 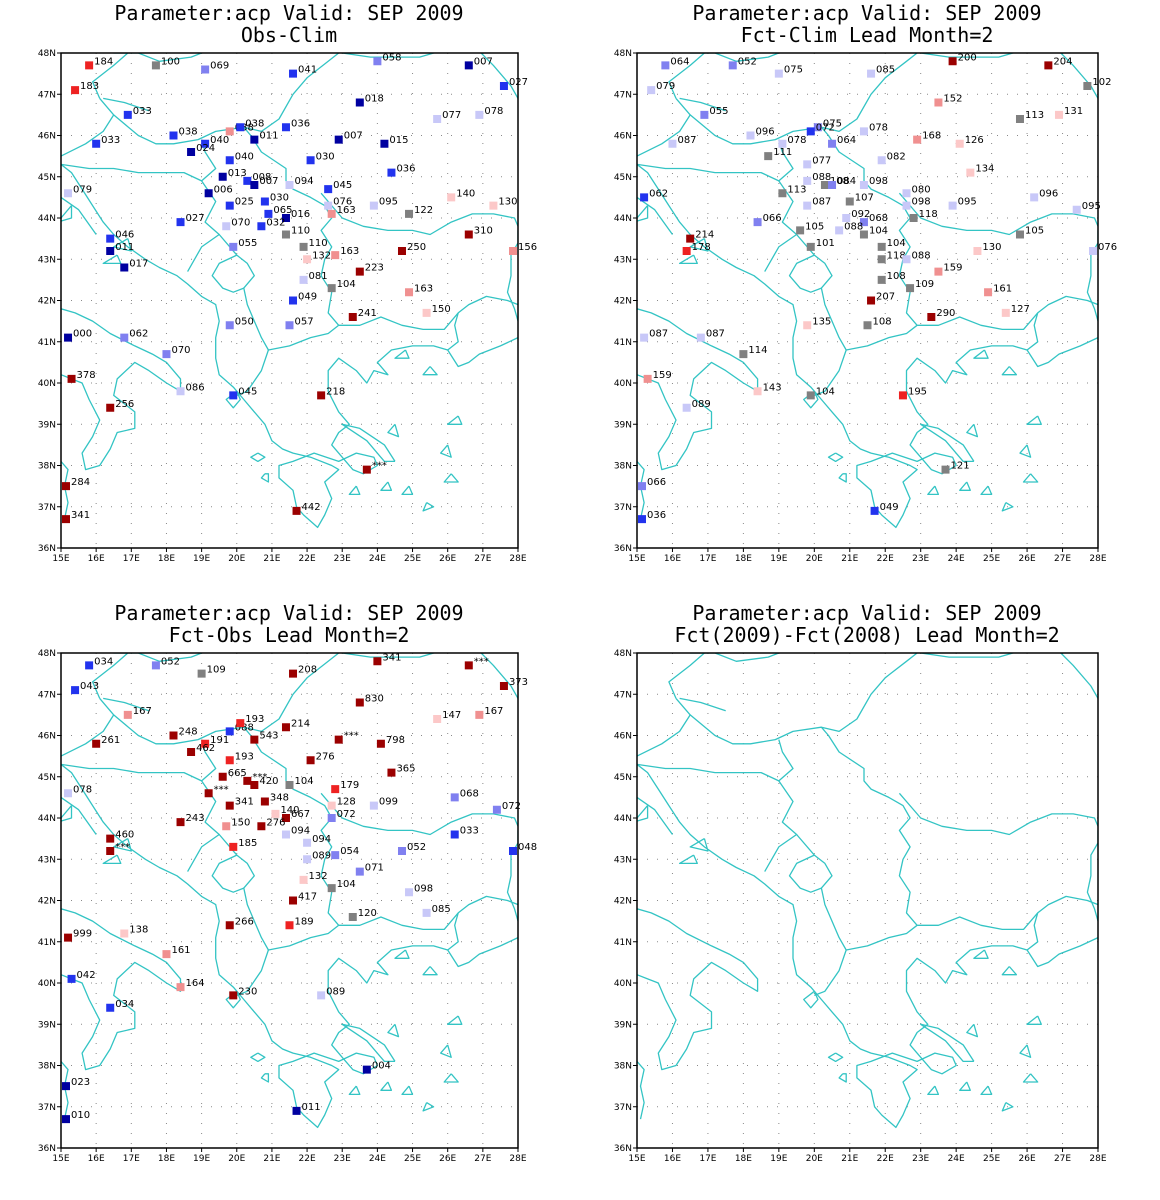 What do you see at coordinates (623, 1067) in the screenshot?
I see `latitude-tick-label: 38N` at bounding box center [623, 1067].